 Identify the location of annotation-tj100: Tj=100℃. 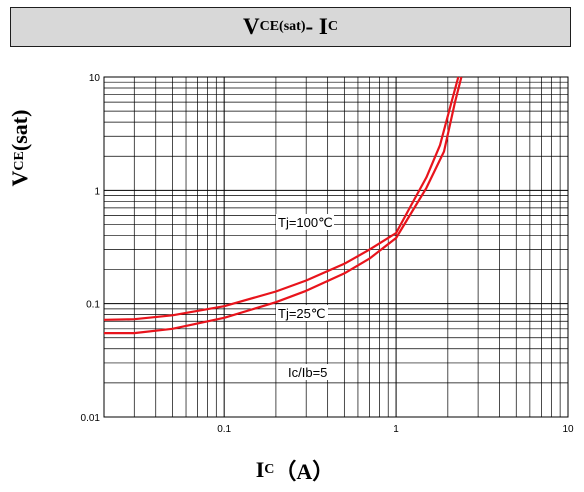
(305, 222).